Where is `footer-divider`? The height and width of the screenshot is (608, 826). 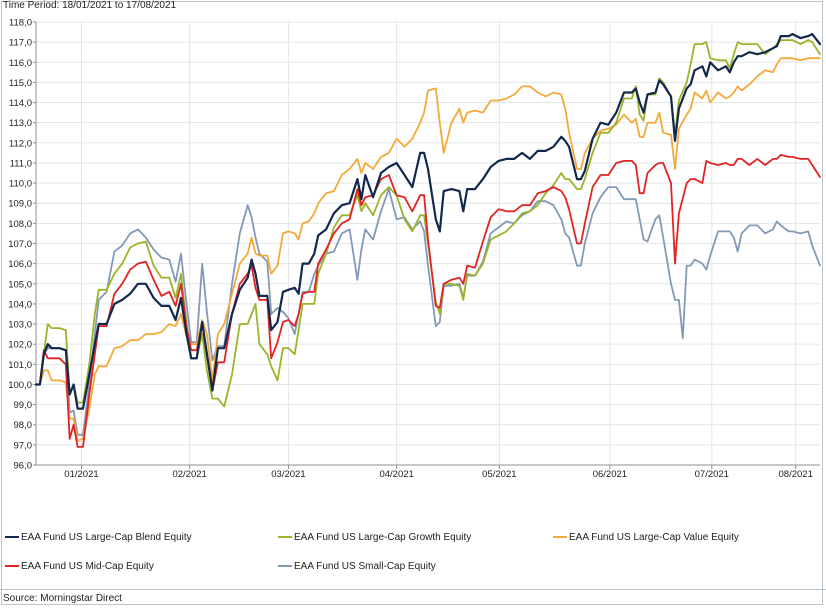
footer-divider is located at coordinates (413, 589).